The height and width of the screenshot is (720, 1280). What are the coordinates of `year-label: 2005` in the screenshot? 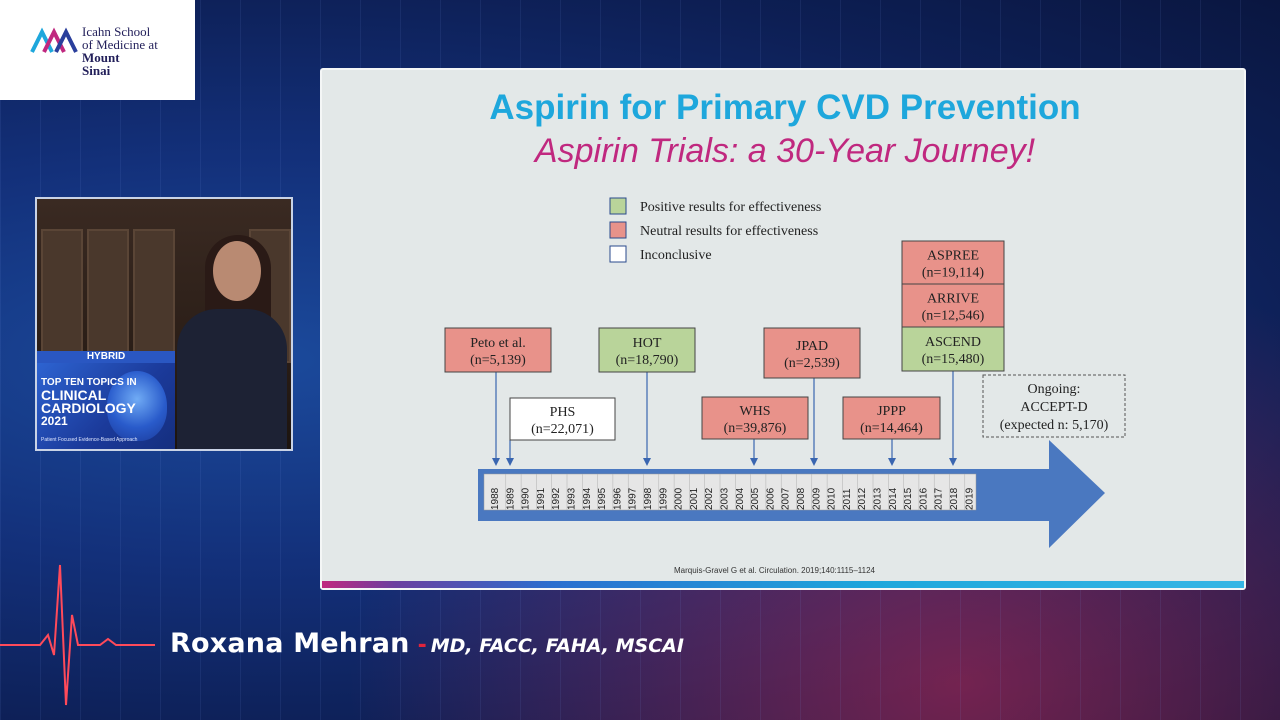 It's located at (755, 498).